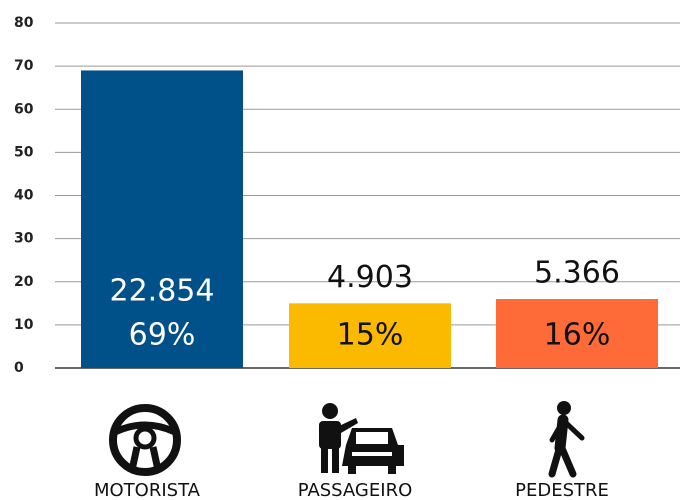 The width and height of the screenshot is (693, 500). Describe the element at coordinates (370, 277) in the screenshot. I see `count-label: 4.903` at that location.